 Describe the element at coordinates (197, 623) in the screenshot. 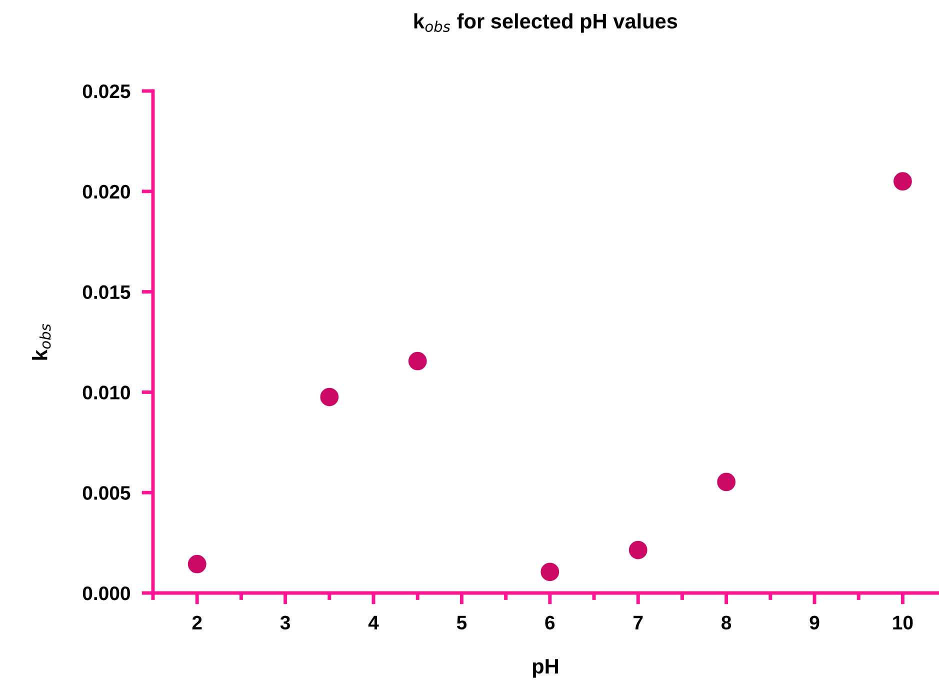

I see `x-tick-label: 2` at that location.